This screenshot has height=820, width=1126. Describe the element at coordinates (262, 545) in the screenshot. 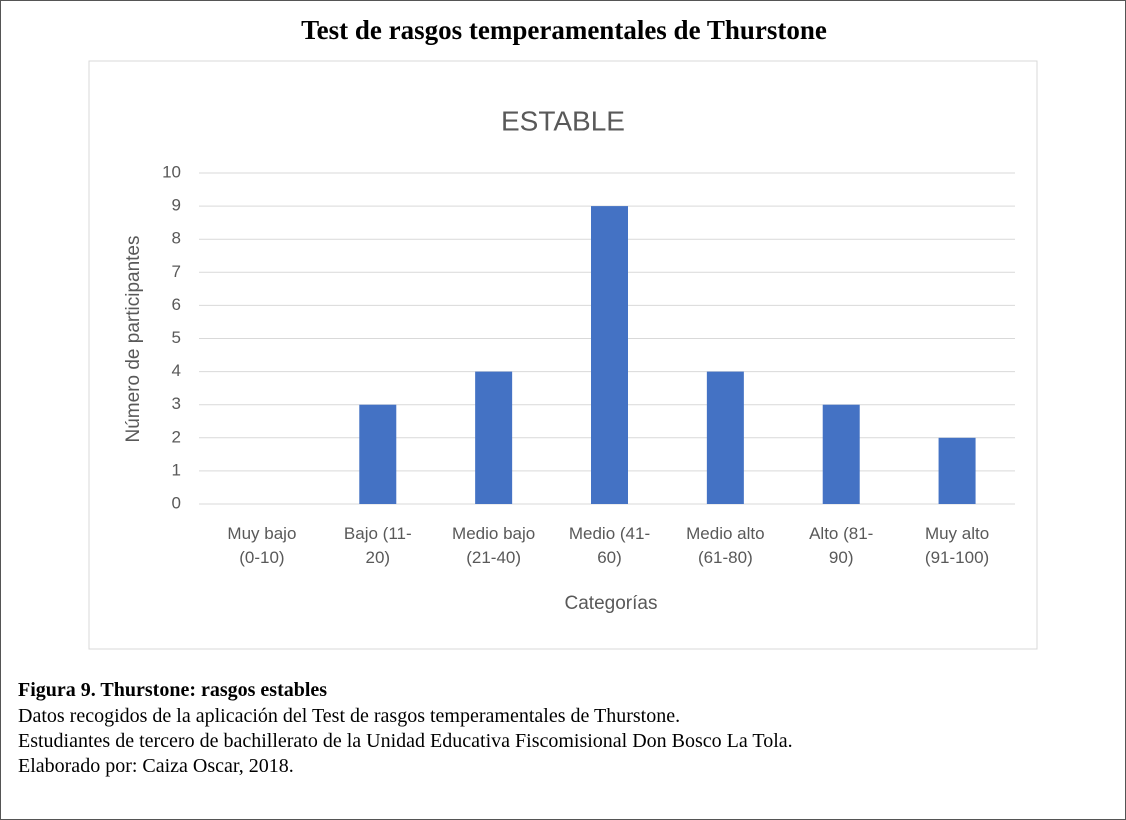

I see `x-tick-label: Muy bajo (0-10)` at that location.